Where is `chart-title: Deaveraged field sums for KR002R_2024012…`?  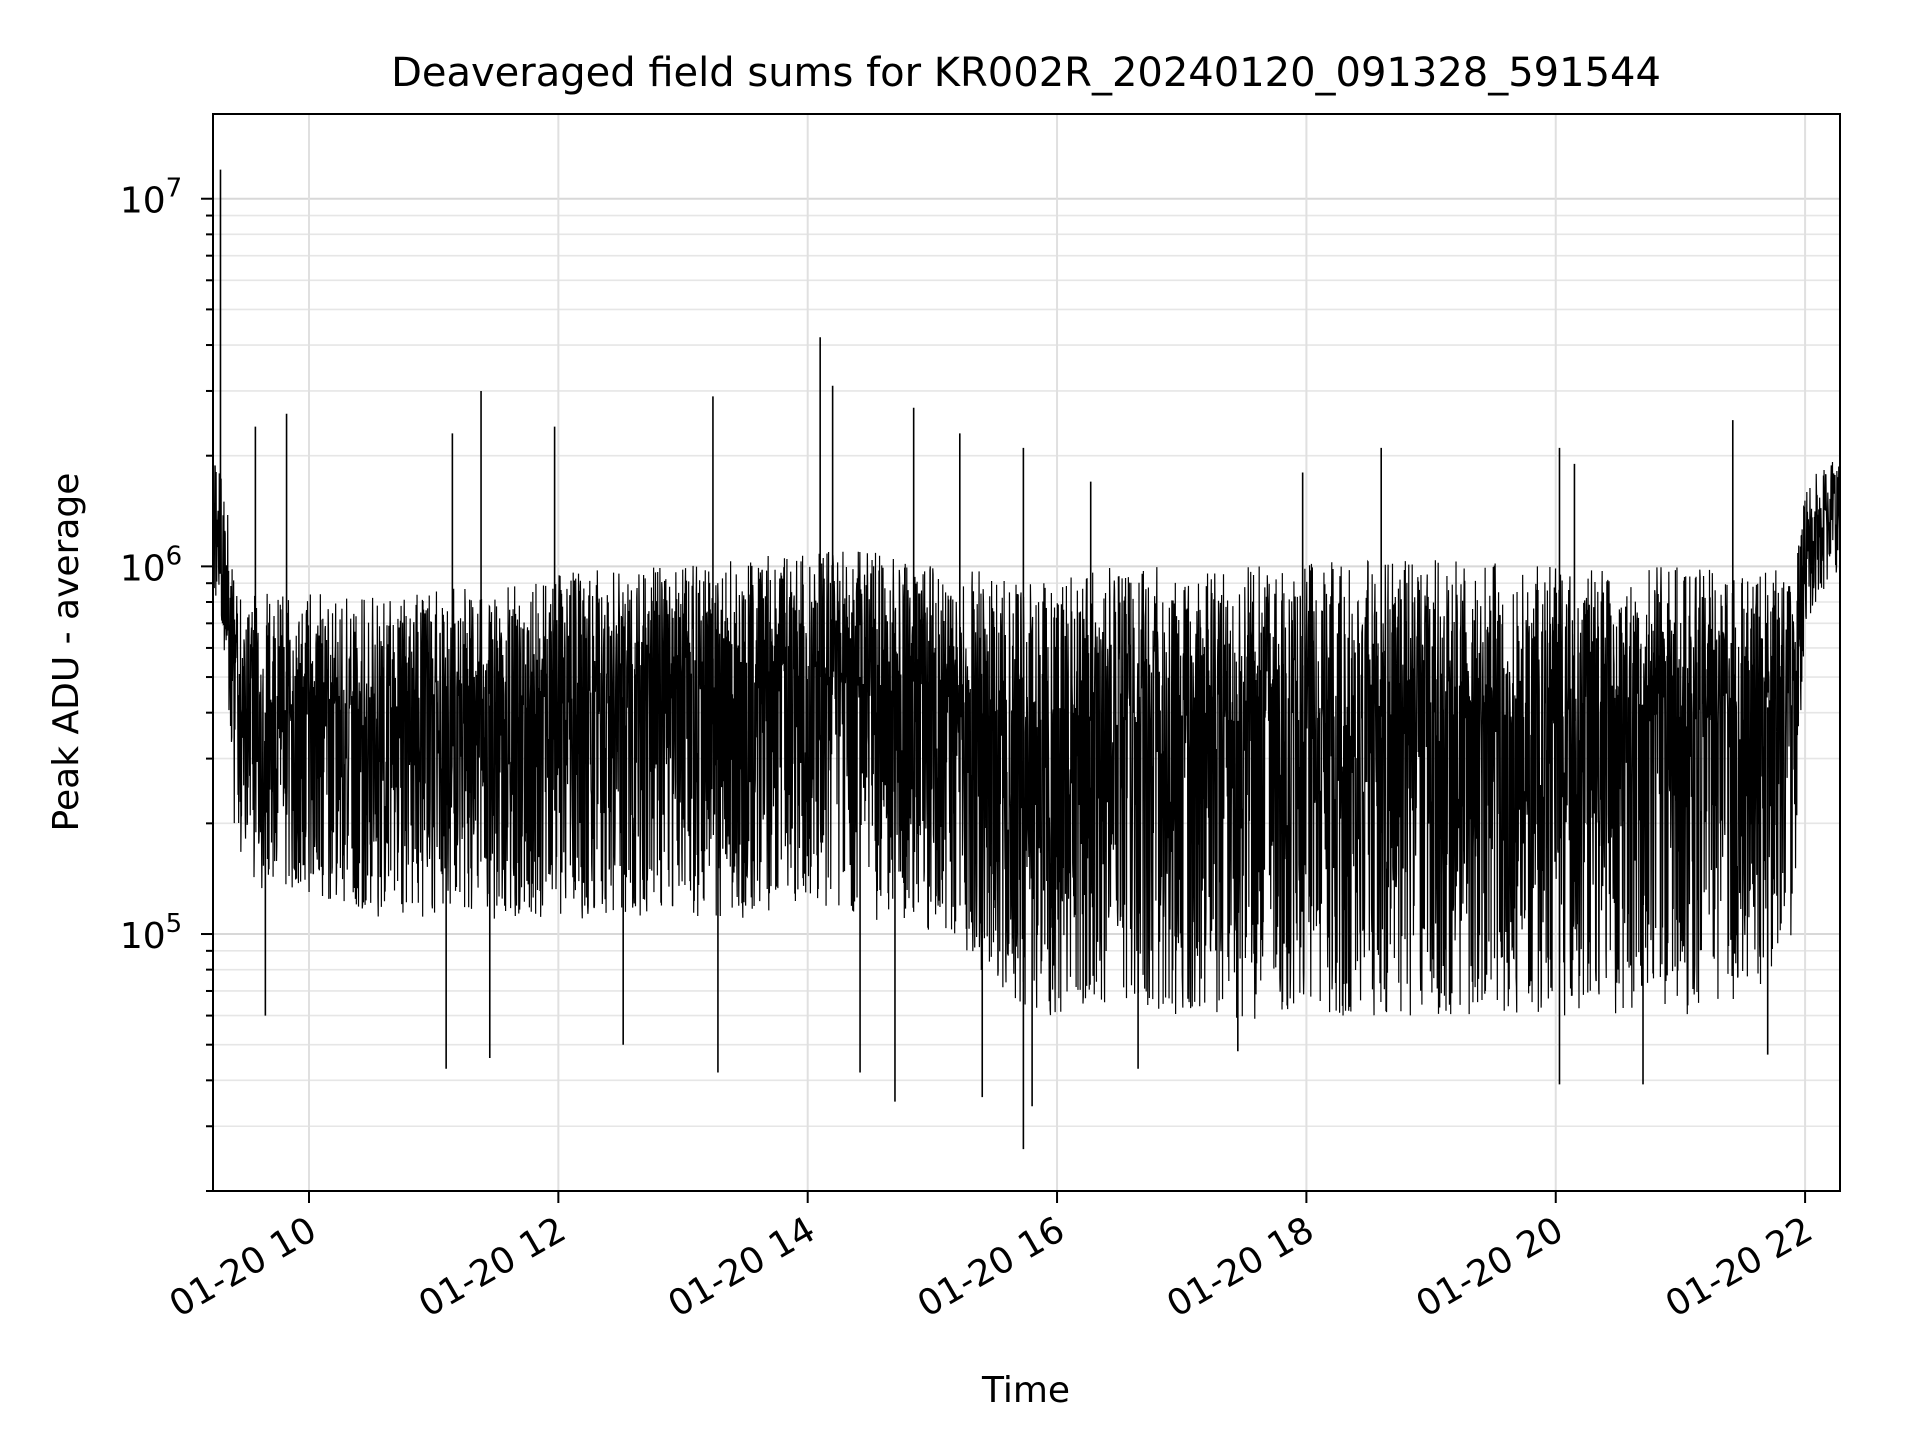 chart-title: Deaveraged field sums for KR002R_2024012… is located at coordinates (1026, 73).